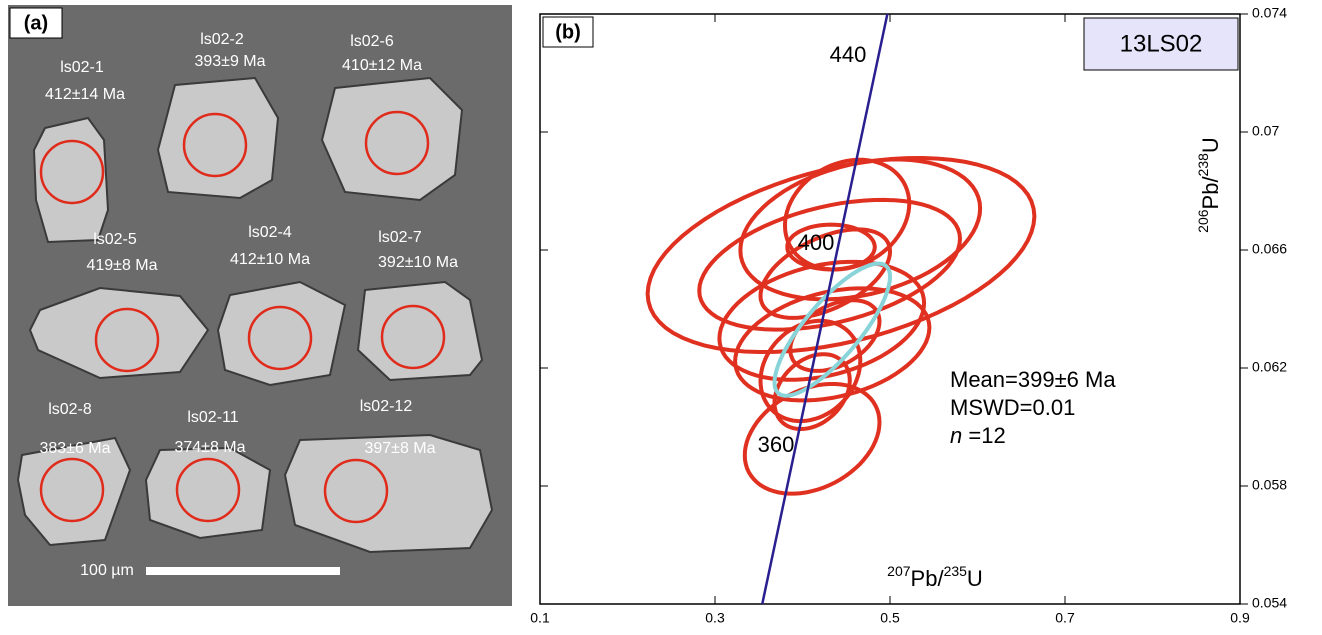 The width and height of the screenshot is (1322, 635). What do you see at coordinates (107, 570) in the screenshot?
I see `scale-bar-label: 100 µm` at bounding box center [107, 570].